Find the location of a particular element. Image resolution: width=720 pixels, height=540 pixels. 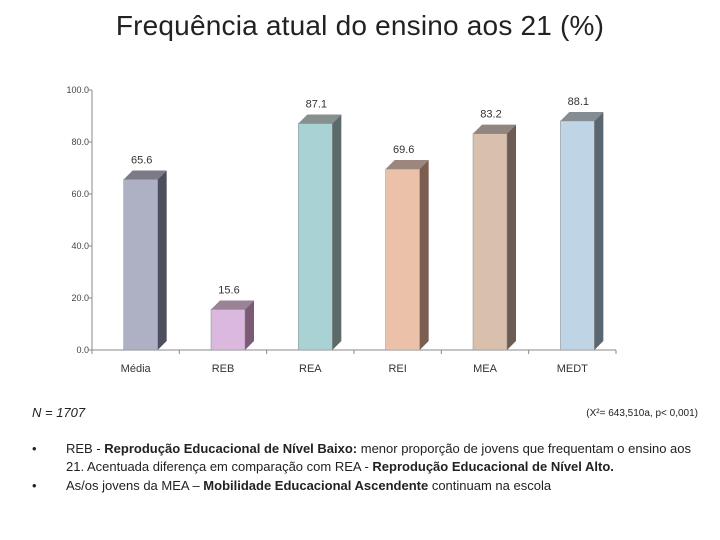

note-lead: REB - is located at coordinates (85, 448).